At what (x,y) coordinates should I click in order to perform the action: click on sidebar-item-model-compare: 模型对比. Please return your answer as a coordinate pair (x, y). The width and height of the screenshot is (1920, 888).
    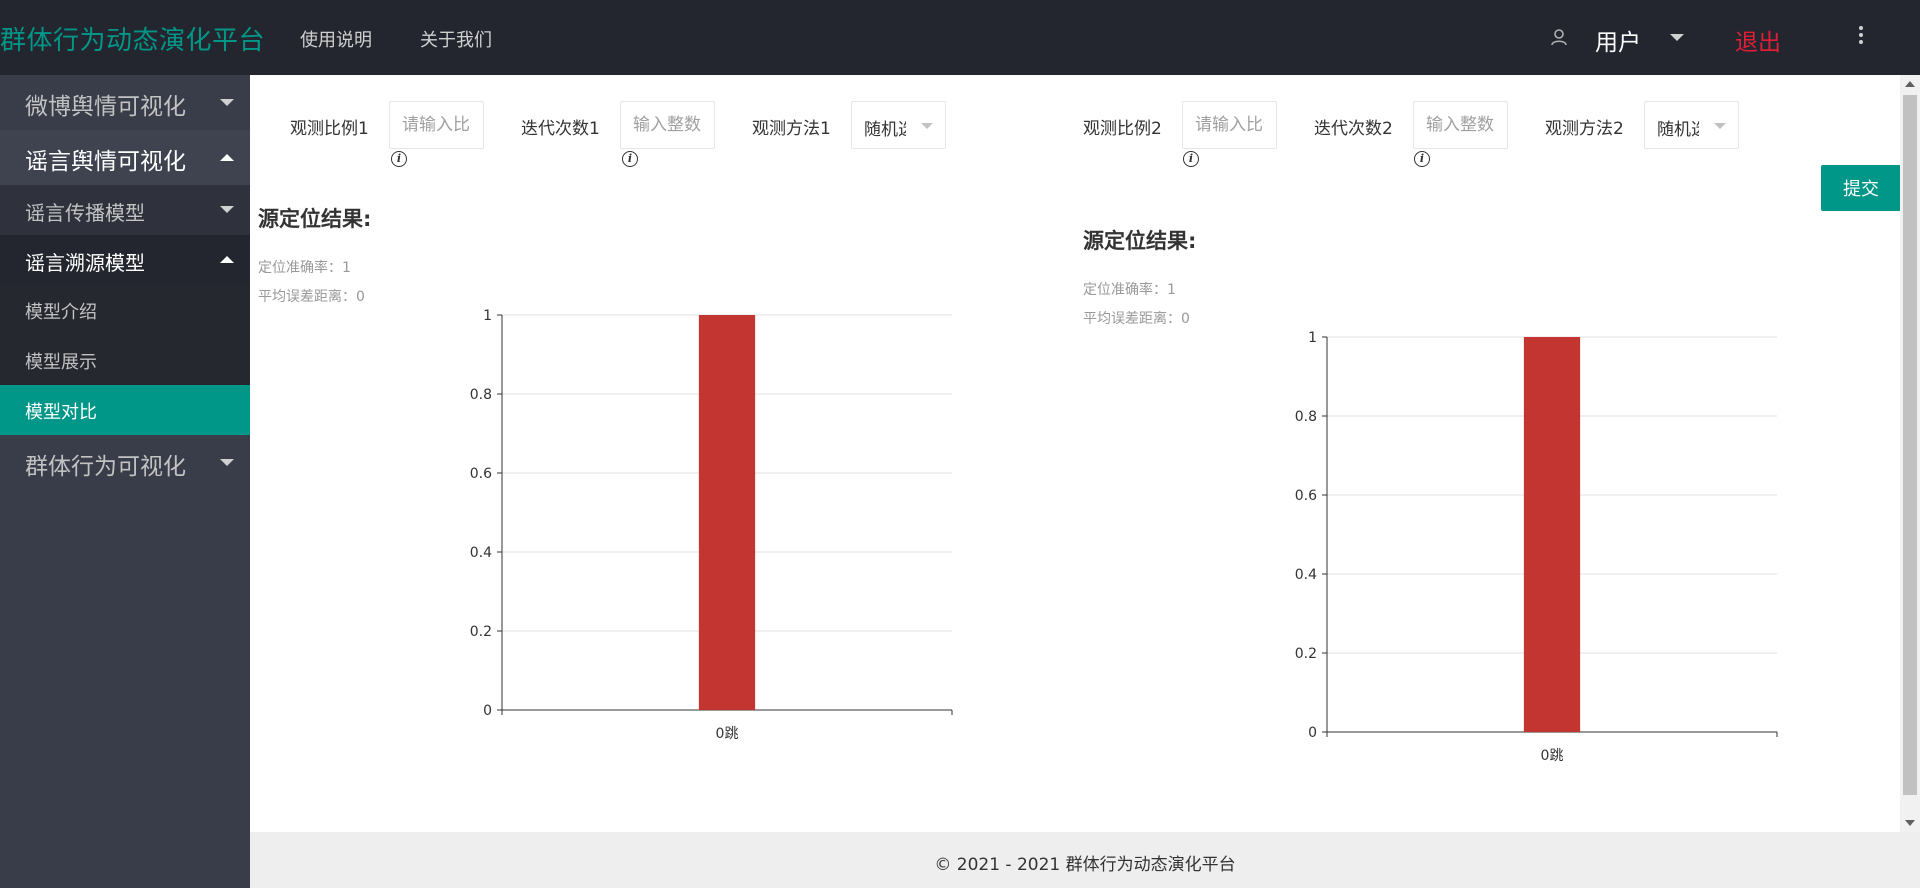
    Looking at the image, I should click on (125, 410).